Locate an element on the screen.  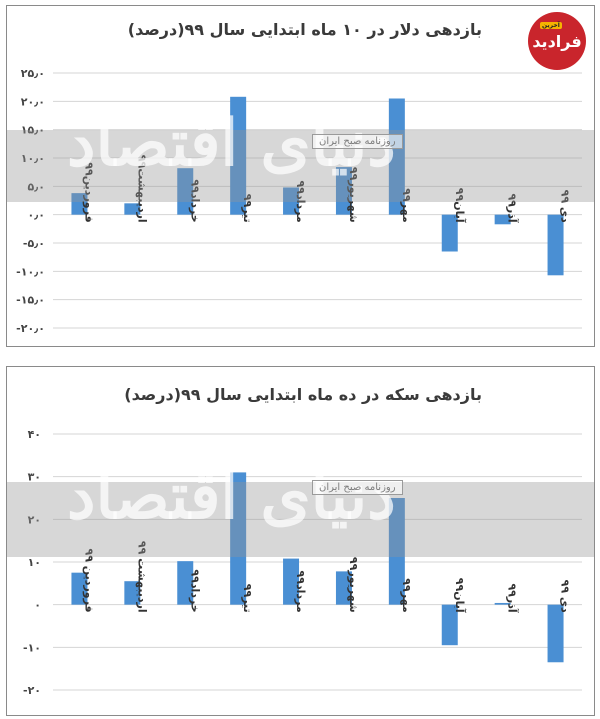
y-tick-label: -۱۰٫۰ is located at coordinates (30, 271).